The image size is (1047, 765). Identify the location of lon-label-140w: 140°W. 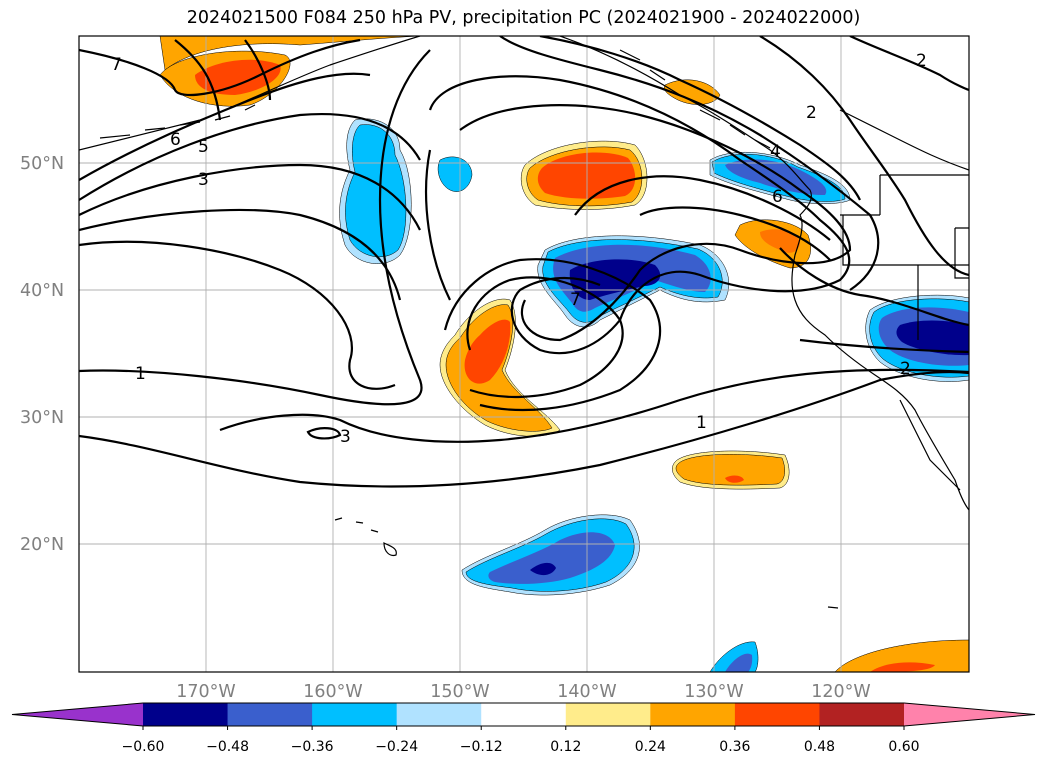
(586, 692).